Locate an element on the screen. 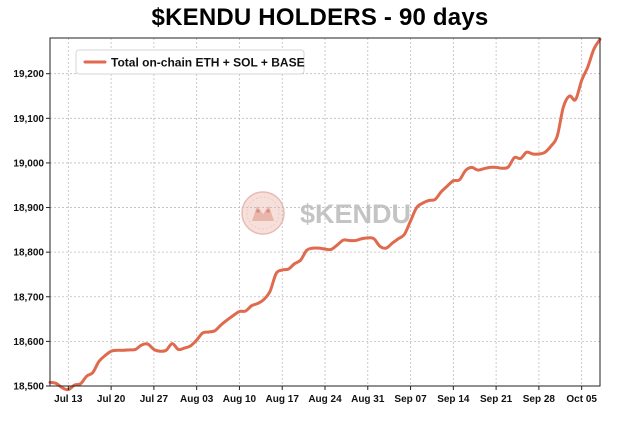  y-tick-label: 19,200 is located at coordinates (28, 74).